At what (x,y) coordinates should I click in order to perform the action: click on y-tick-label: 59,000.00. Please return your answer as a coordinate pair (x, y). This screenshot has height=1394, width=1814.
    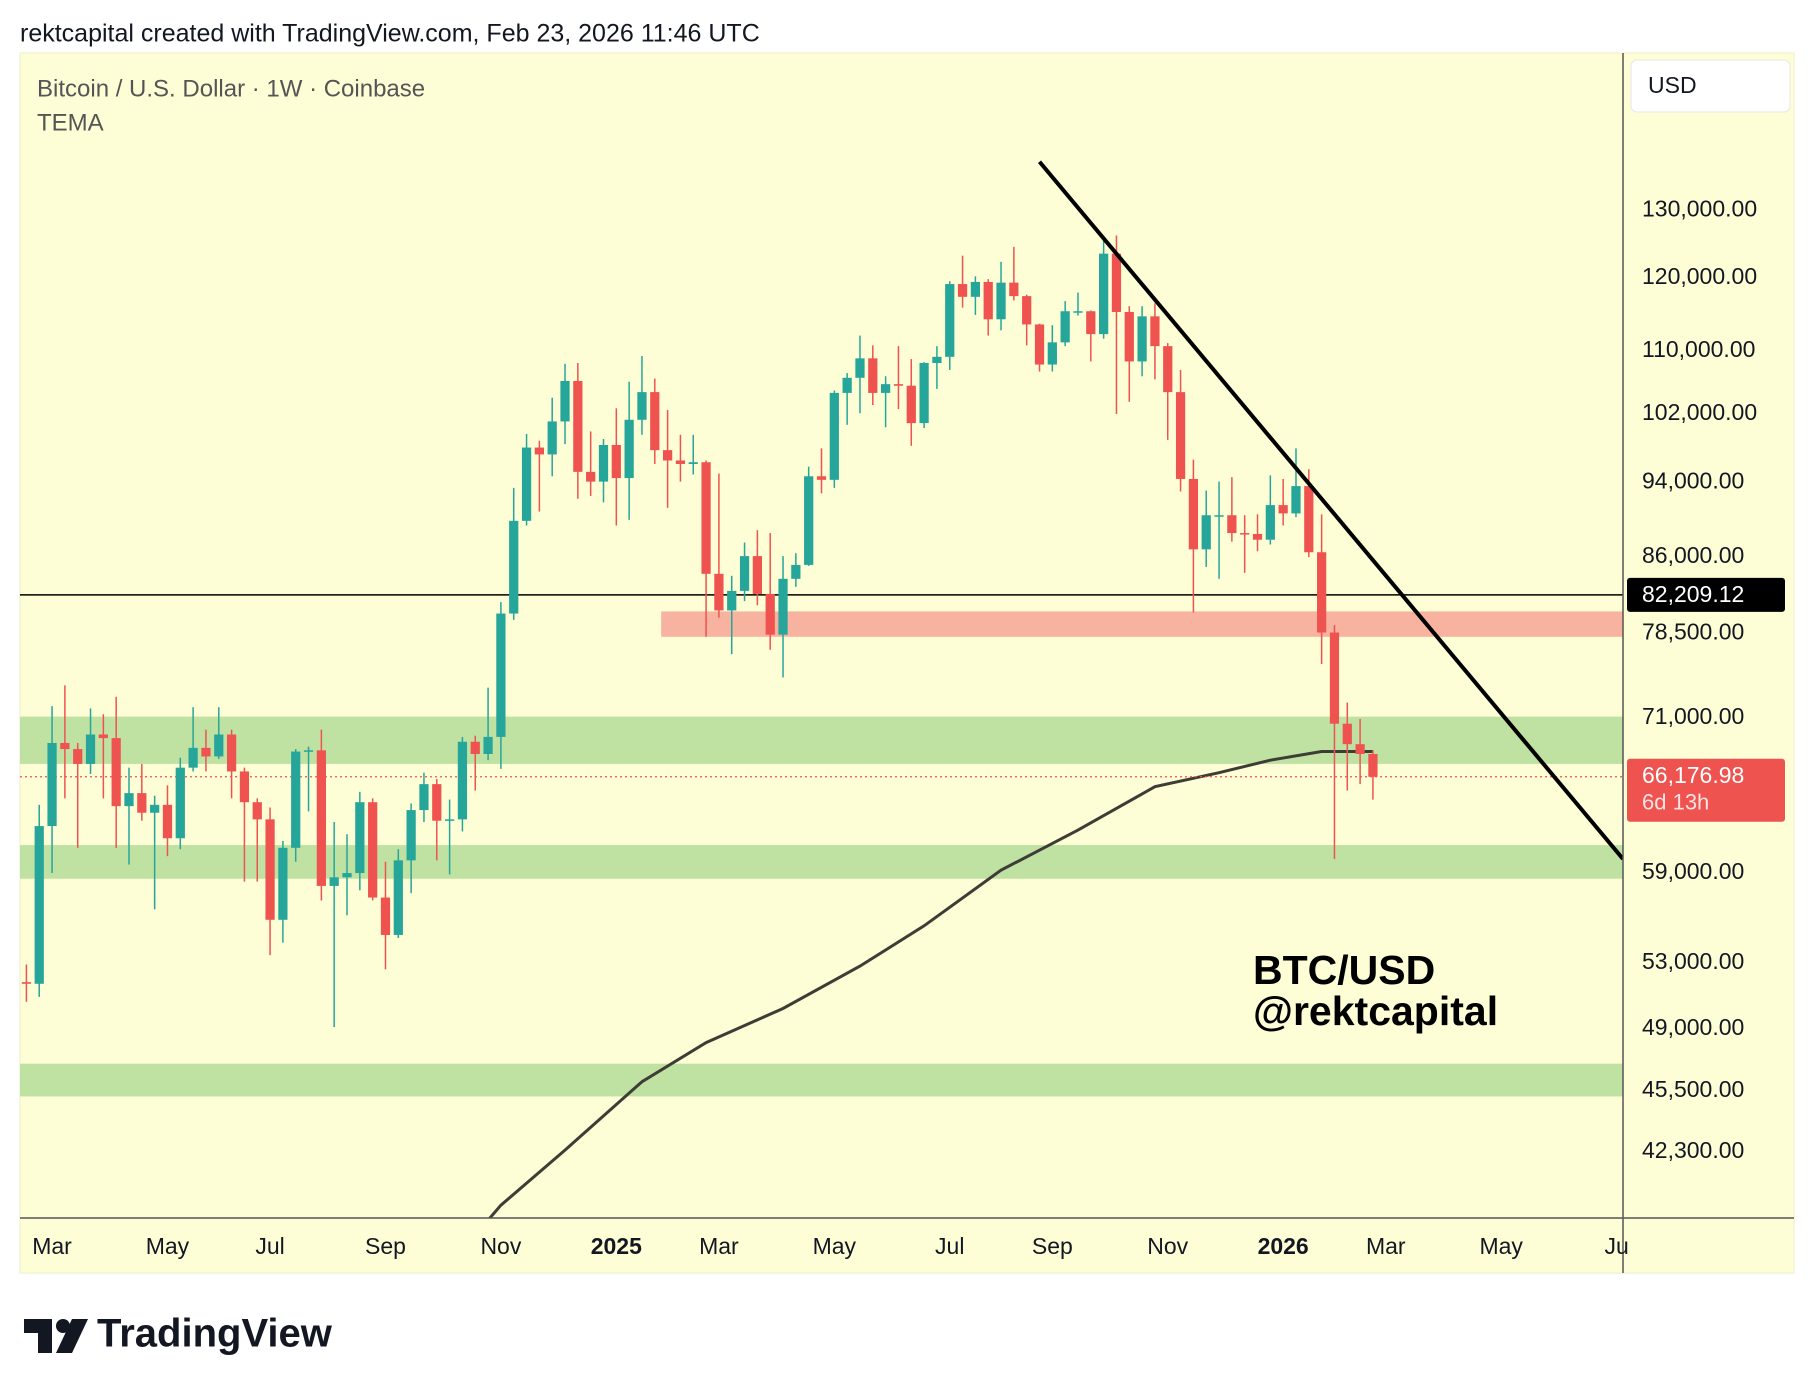
    Looking at the image, I should click on (1693, 871).